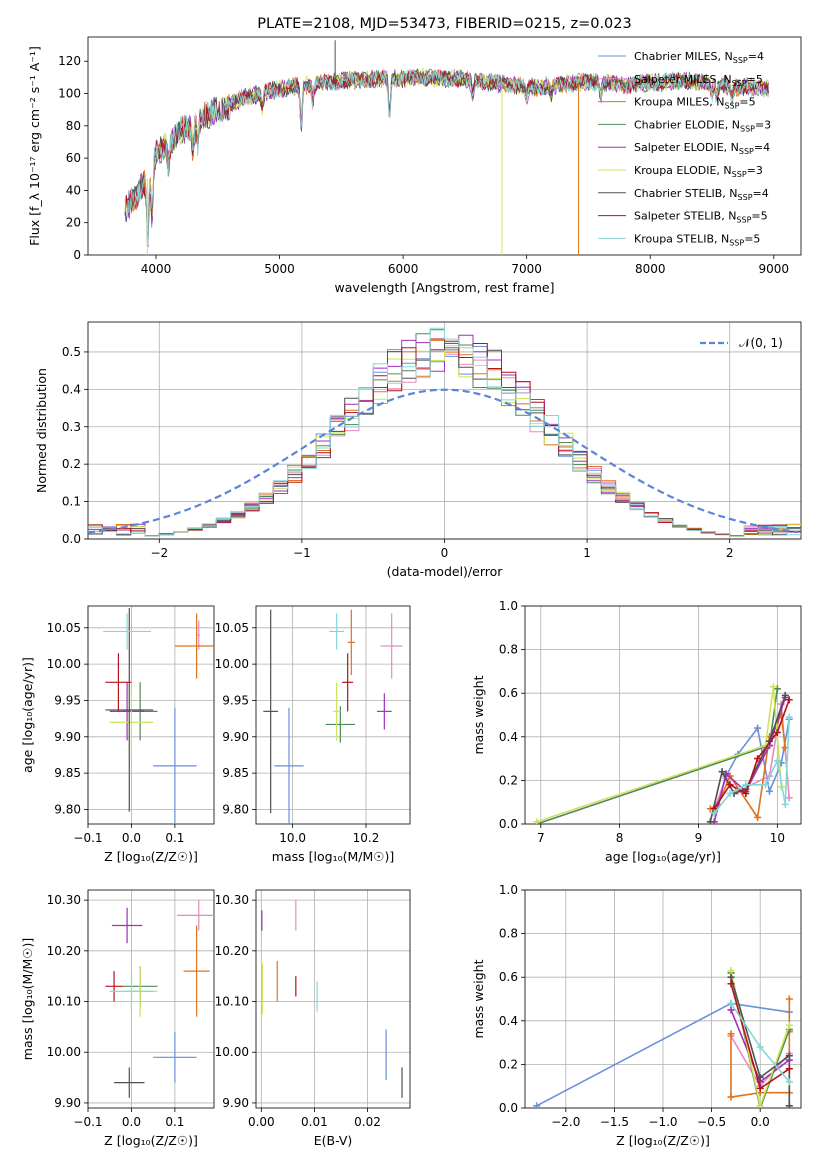 The height and width of the screenshot is (1170, 819). What do you see at coordinates (445, 571) in the screenshot?
I see `x-axis-label: (data-model)/error` at bounding box center [445, 571].